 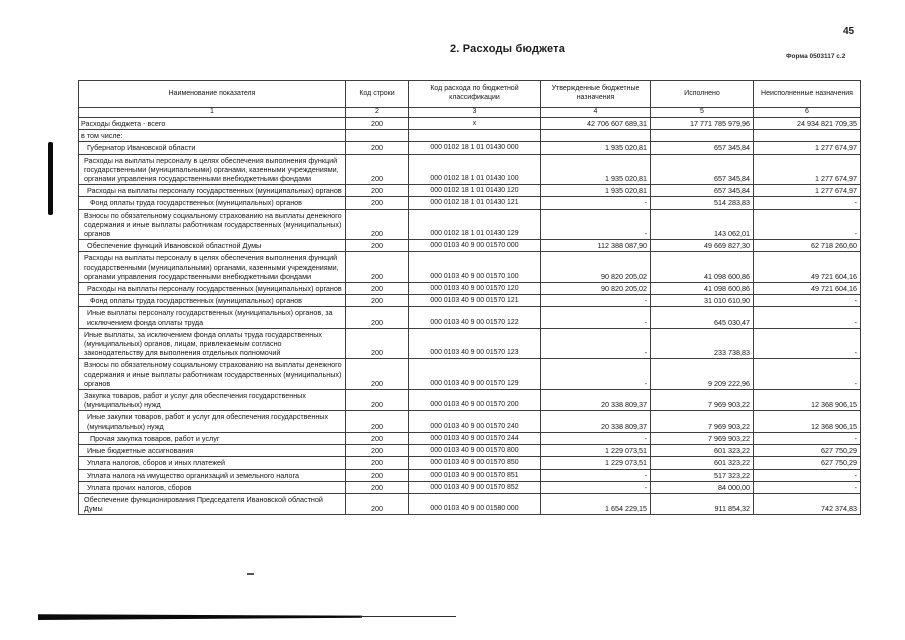 What do you see at coordinates (702, 246) in the screenshot?
I see `executed-value-cell: 49 669 827,30` at bounding box center [702, 246].